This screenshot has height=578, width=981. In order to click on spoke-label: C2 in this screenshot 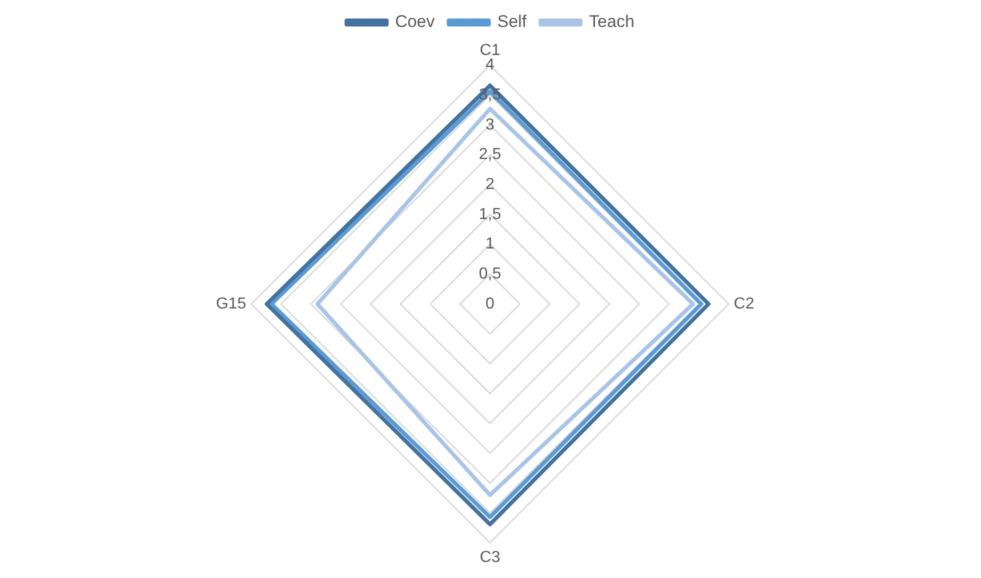, I will do `click(744, 303)`.